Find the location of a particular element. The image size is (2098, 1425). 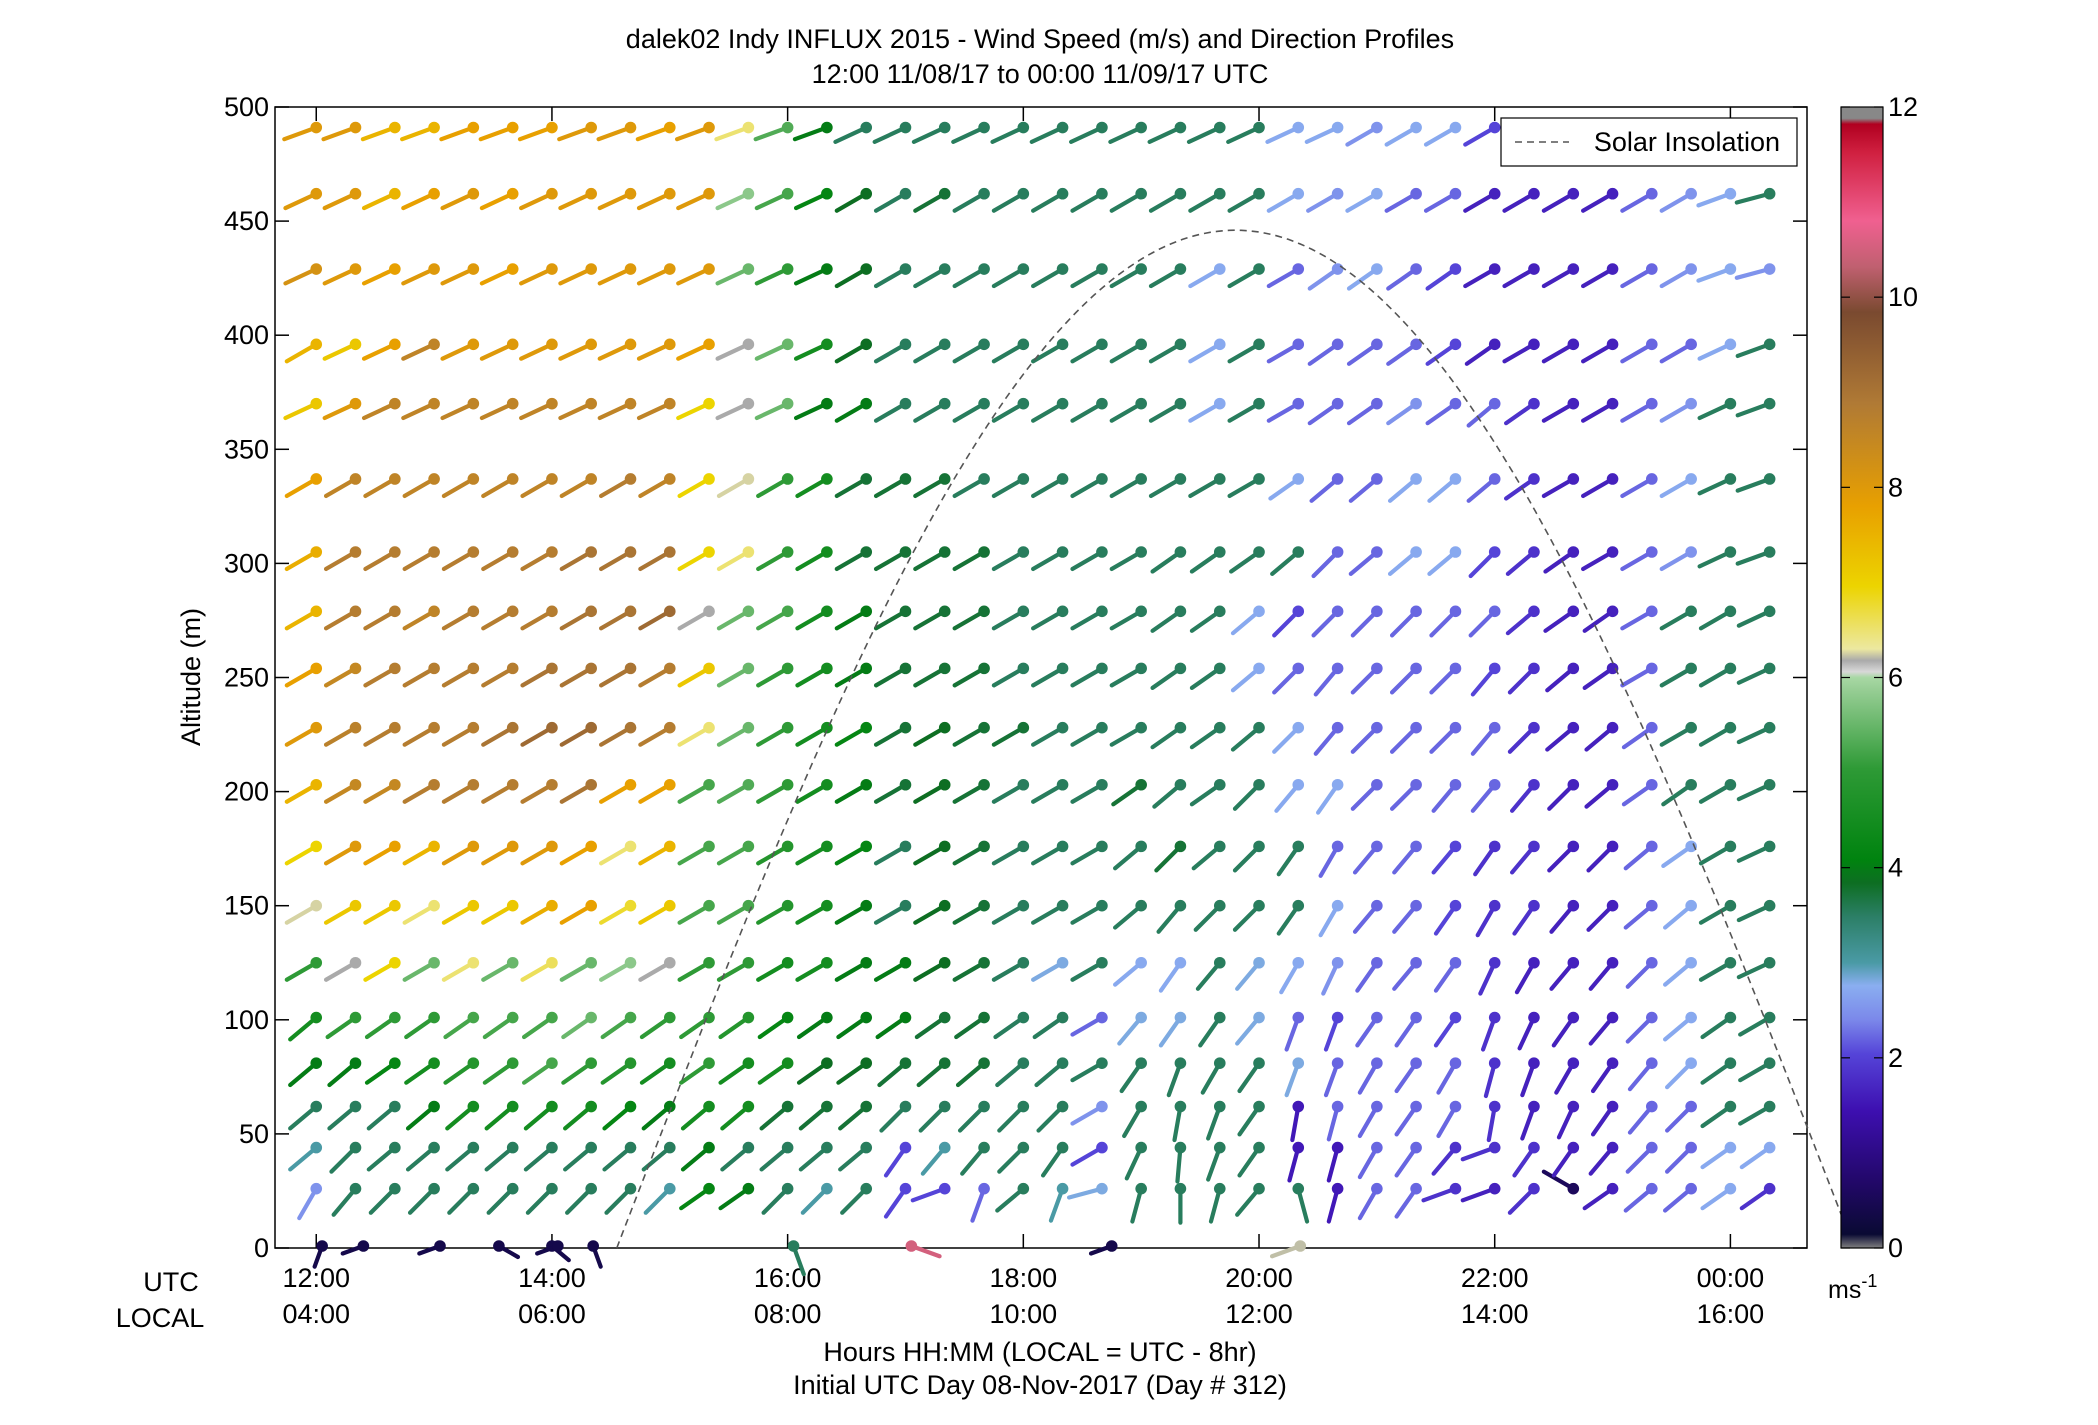

surface-barb is located at coordinates (320, 1254).